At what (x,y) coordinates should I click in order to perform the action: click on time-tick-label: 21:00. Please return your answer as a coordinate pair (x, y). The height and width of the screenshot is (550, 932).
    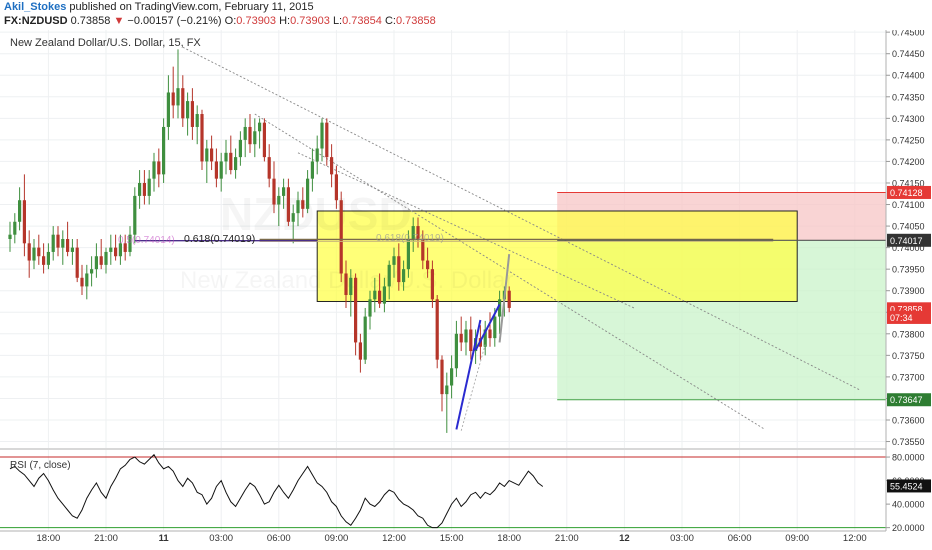
    Looking at the image, I should click on (567, 538).